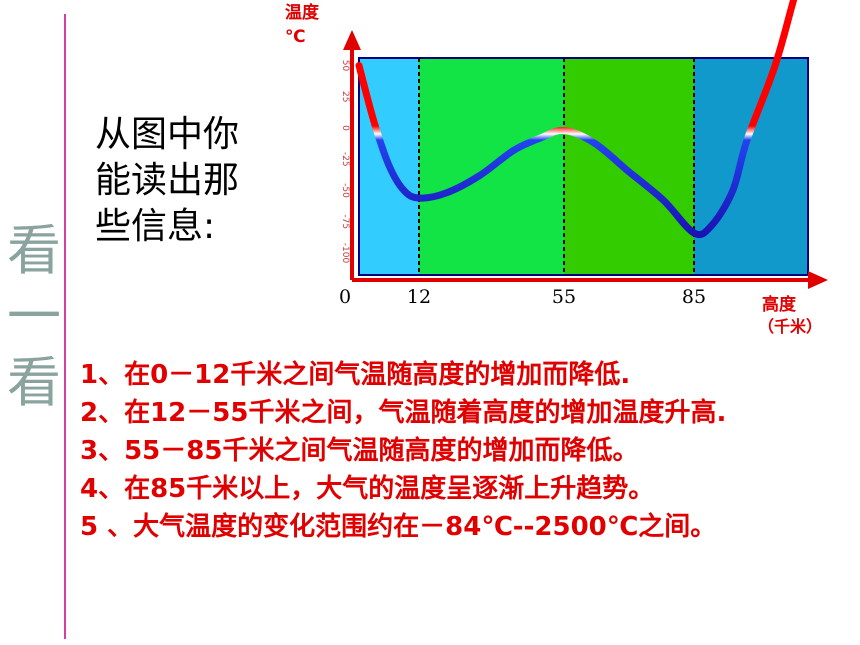 This screenshot has width=860, height=645. Describe the element at coordinates (355, 375) in the screenshot. I see `answer-item: 1、在0－12千米之间气温随高度的增加而降低.` at that location.